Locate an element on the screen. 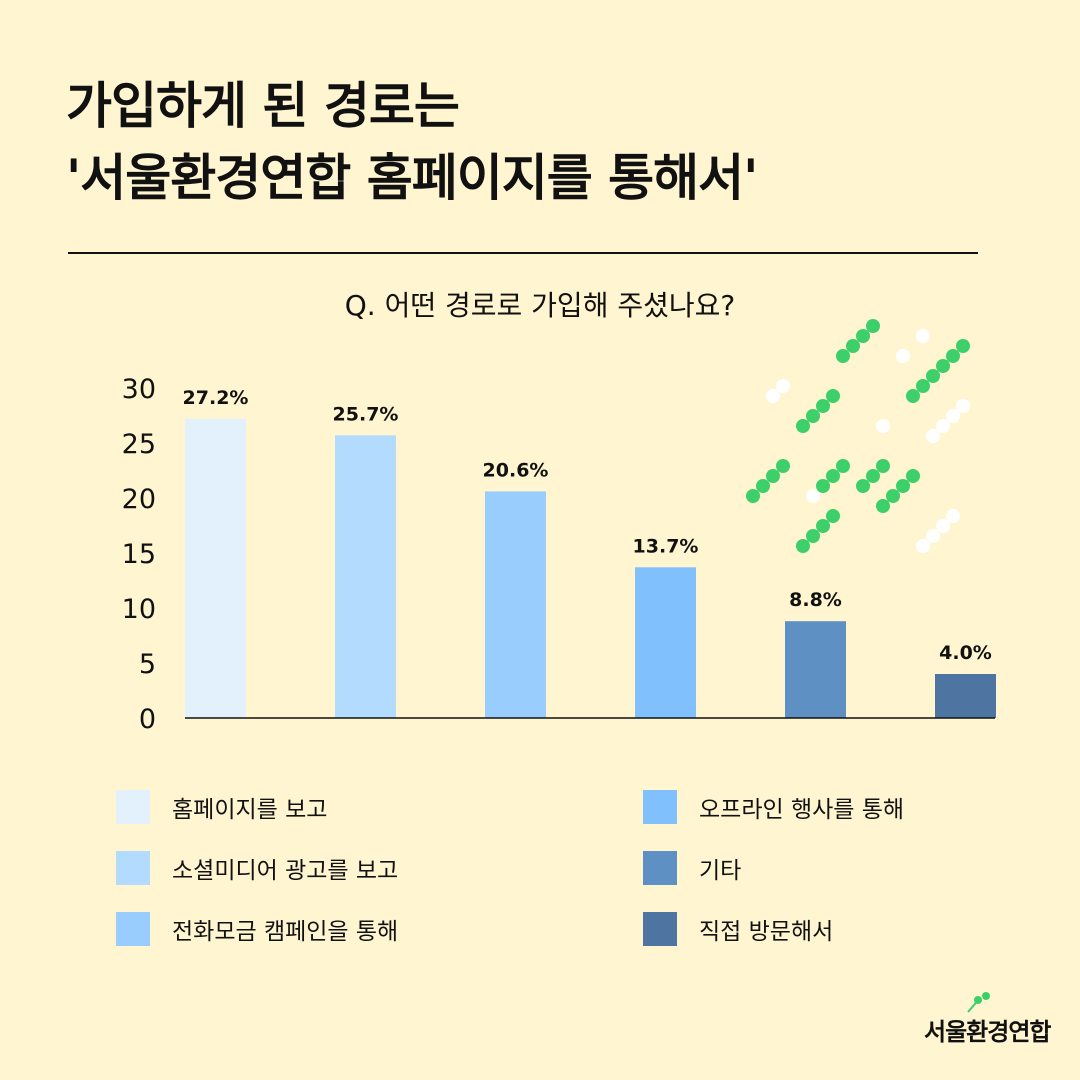 Image resolution: width=1080 pixels, height=1080 pixels. data-label: 13.7% is located at coordinates (666, 546).